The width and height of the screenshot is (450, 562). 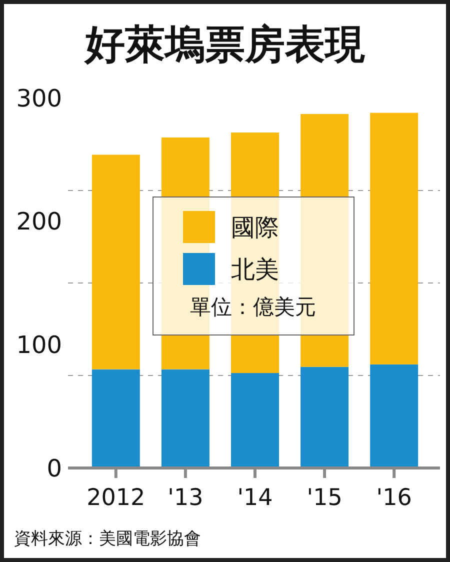 What do you see at coordinates (253, 307) in the screenshot?
I see `annotation: 單位：億美元` at bounding box center [253, 307].